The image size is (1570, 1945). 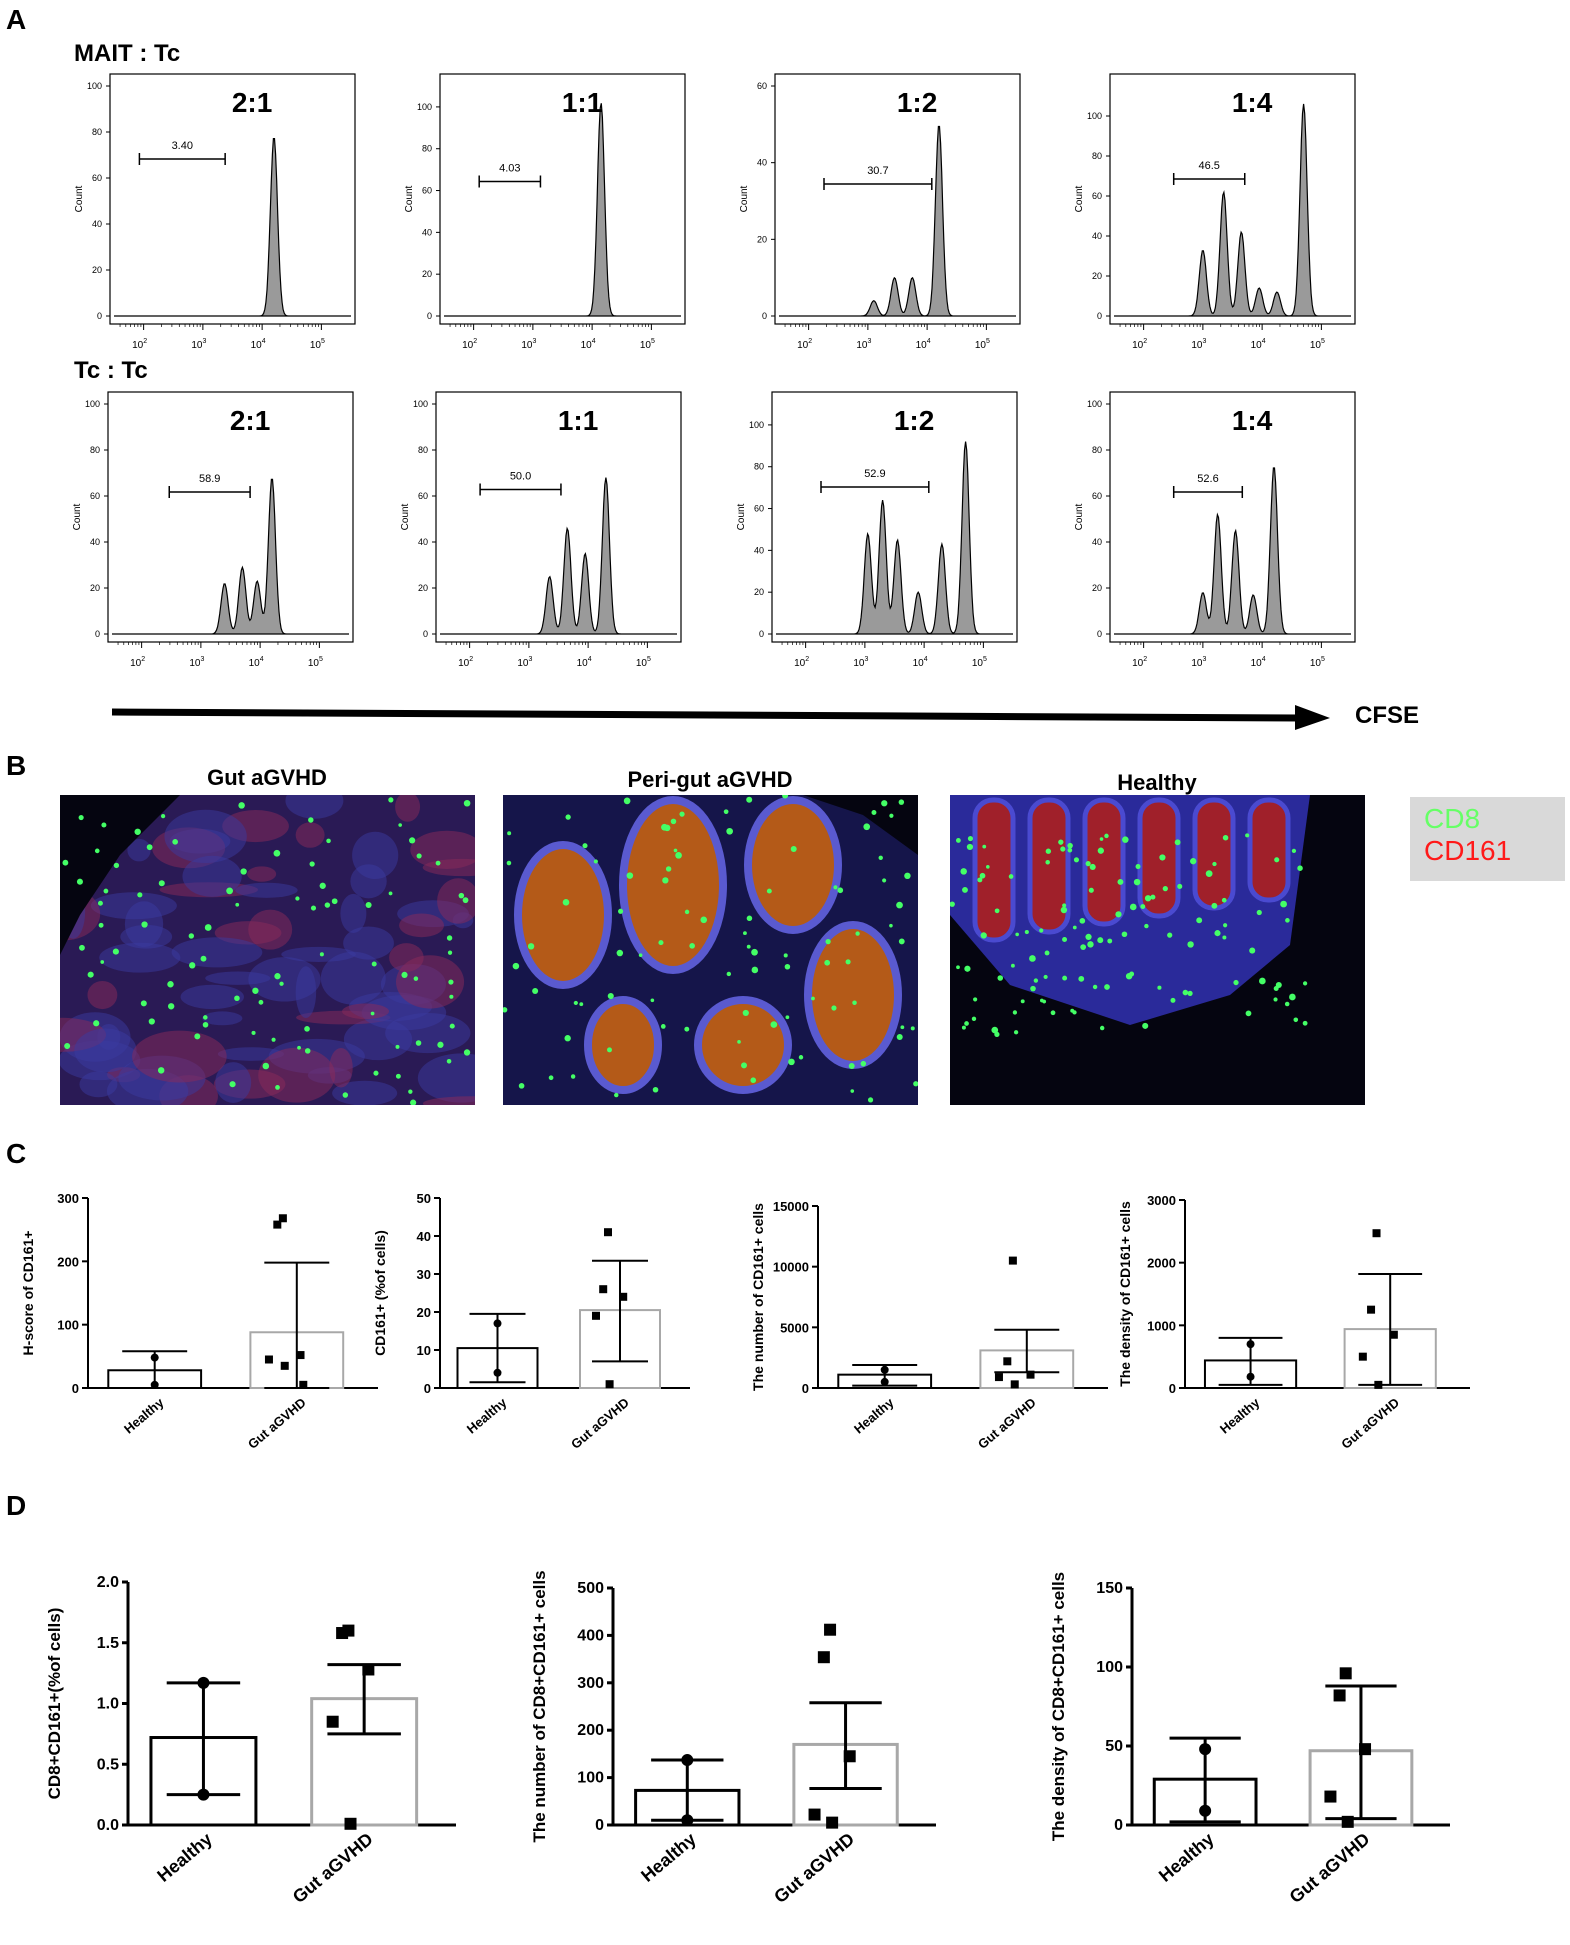 I want to click on row-label-tc-tc: Tc, so click(x=111, y=370).